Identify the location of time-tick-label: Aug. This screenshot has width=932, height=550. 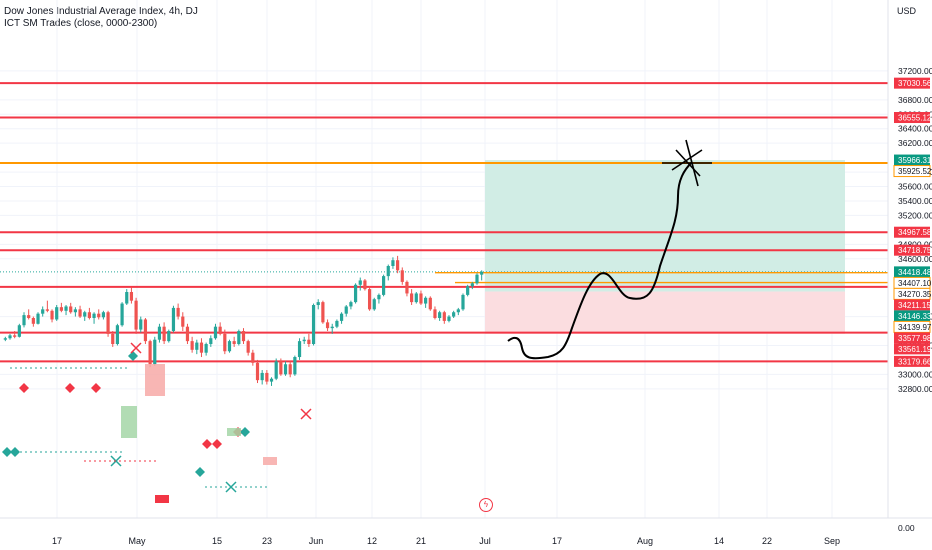
(645, 541).